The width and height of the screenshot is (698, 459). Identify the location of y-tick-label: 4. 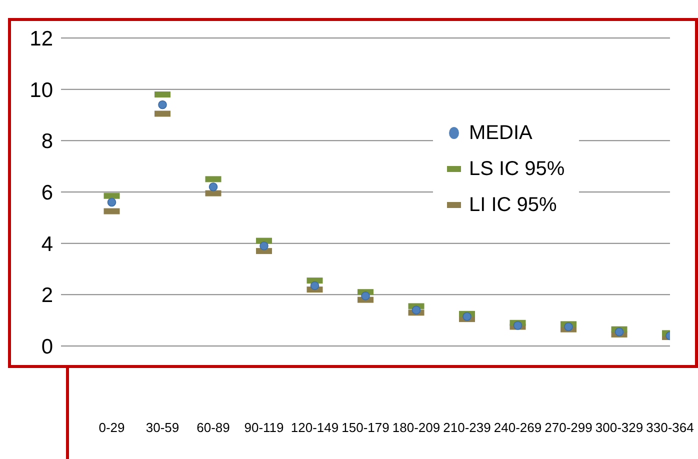
(47, 244).